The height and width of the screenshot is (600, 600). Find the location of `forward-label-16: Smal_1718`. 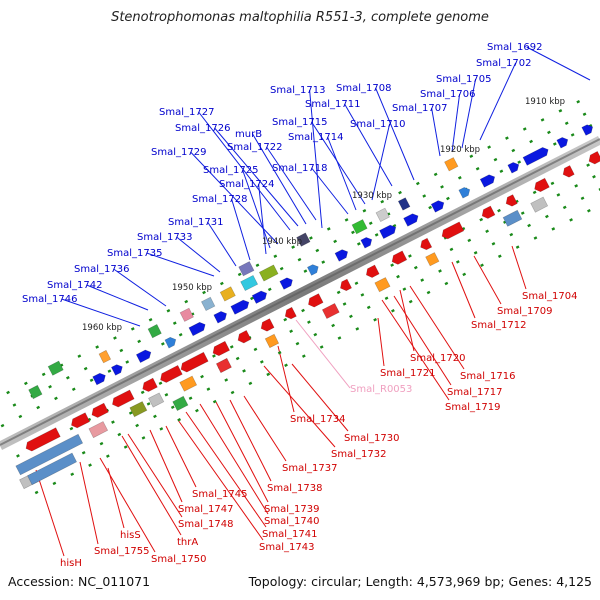

forward-label-16: Smal_1718 is located at coordinates (299, 168).